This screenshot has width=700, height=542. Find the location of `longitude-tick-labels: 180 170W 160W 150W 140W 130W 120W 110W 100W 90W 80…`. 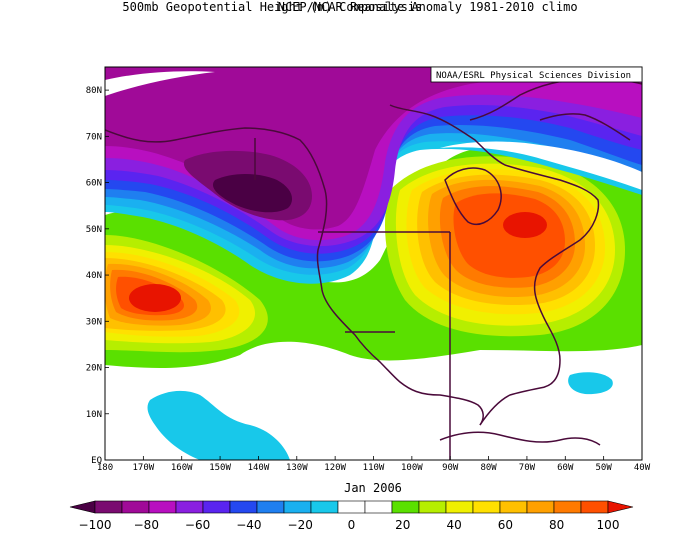

longitude-tick-labels: 180 170W 160W 150W 140W 130W 120W 110W 100W 90W 80… is located at coordinates (374, 468).